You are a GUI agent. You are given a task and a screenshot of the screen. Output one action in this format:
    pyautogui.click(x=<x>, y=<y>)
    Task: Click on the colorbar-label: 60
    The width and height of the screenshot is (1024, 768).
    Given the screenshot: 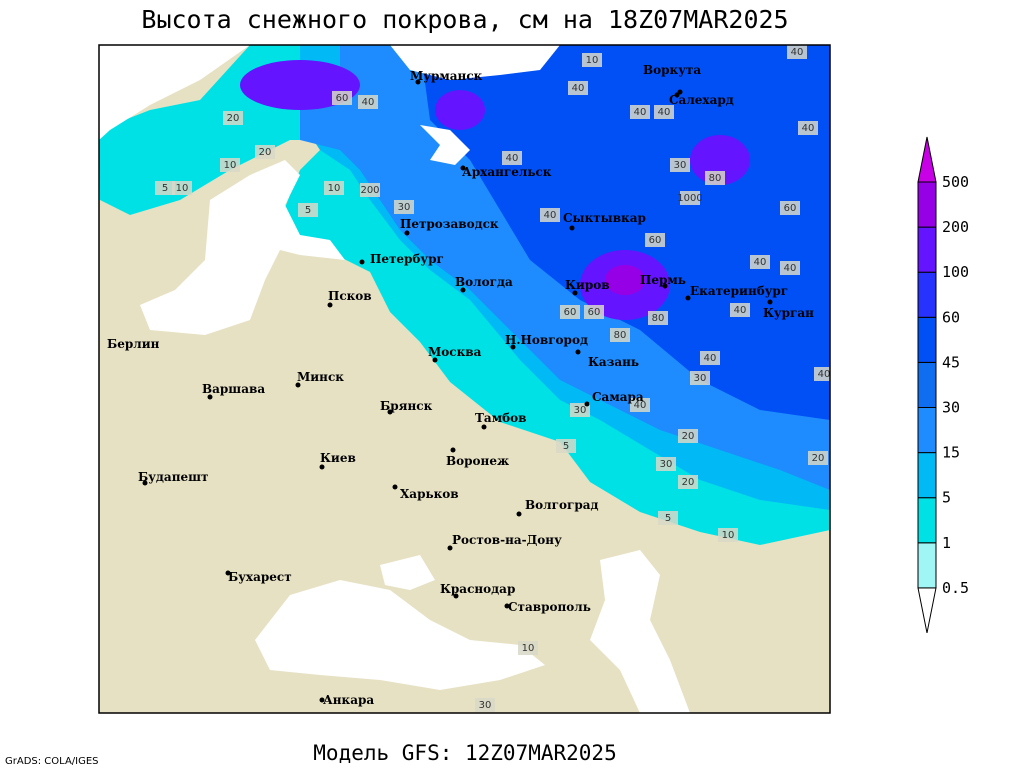 What is the action you would take?
    pyautogui.click(x=951, y=317)
    